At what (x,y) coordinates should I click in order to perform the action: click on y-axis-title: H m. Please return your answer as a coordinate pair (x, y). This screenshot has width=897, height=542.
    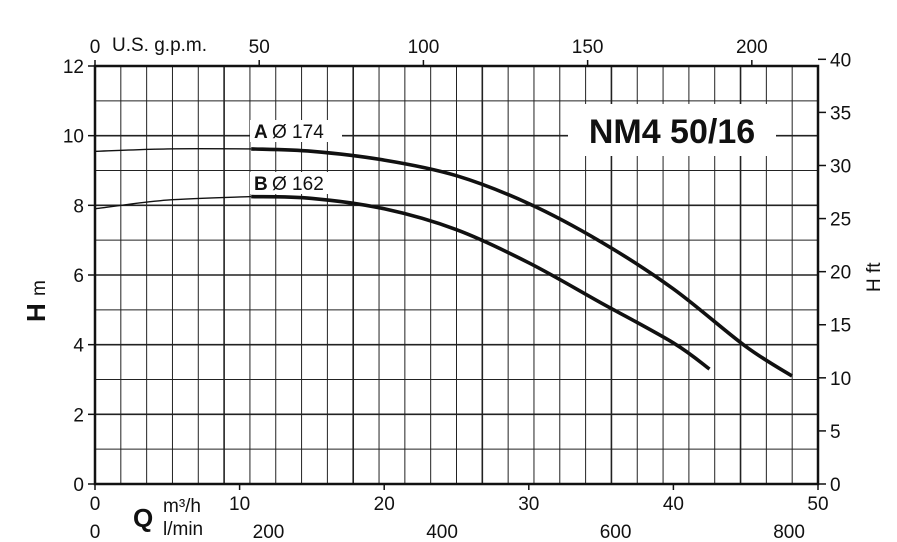
    Looking at the image, I should click on (36, 301).